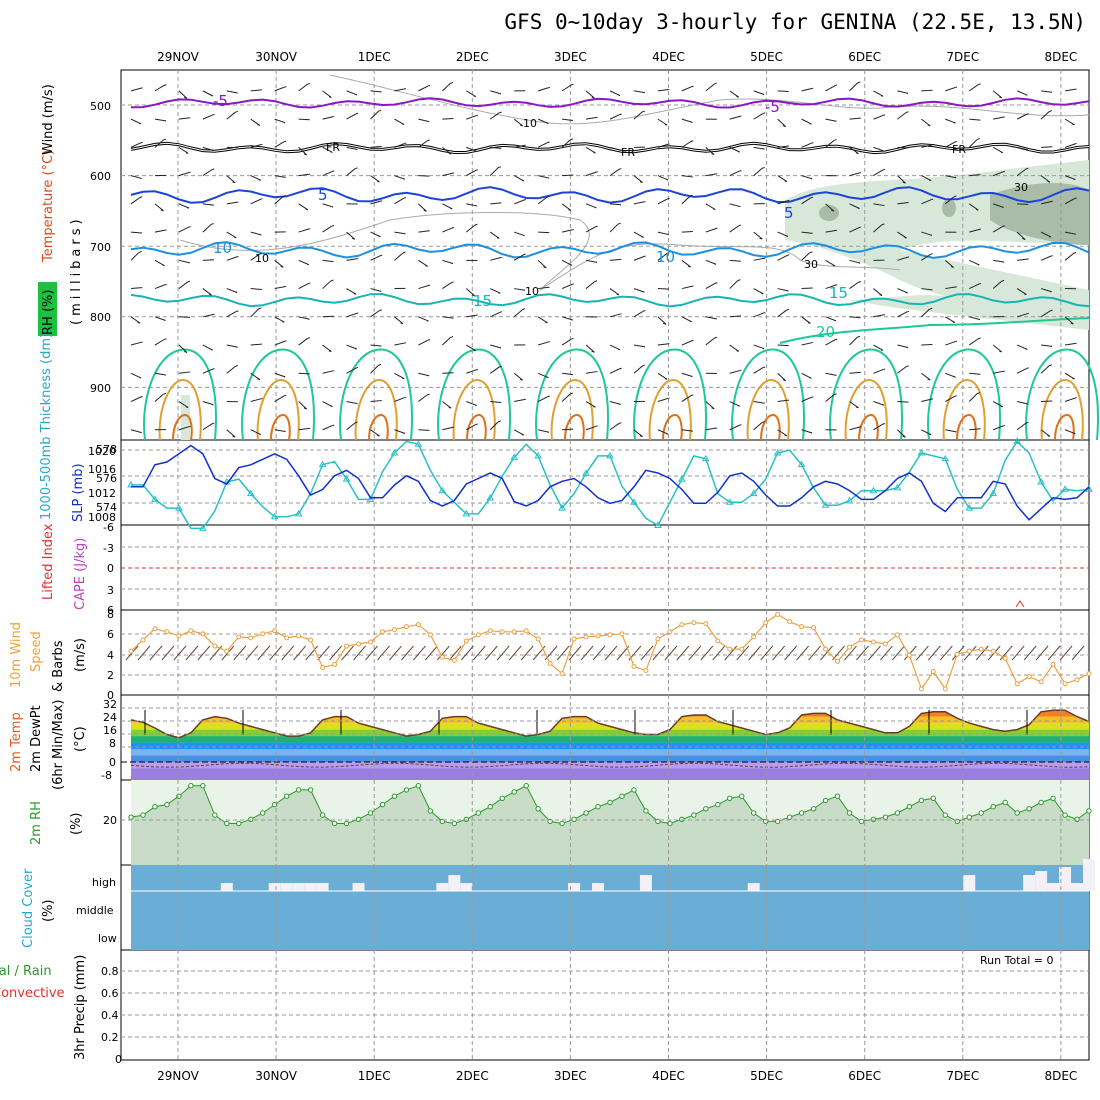 Image resolution: width=1100 pixels, height=1100 pixels. What do you see at coordinates (106, 775) in the screenshot?
I see `temp-tick-minus8: -8` at bounding box center [106, 775].